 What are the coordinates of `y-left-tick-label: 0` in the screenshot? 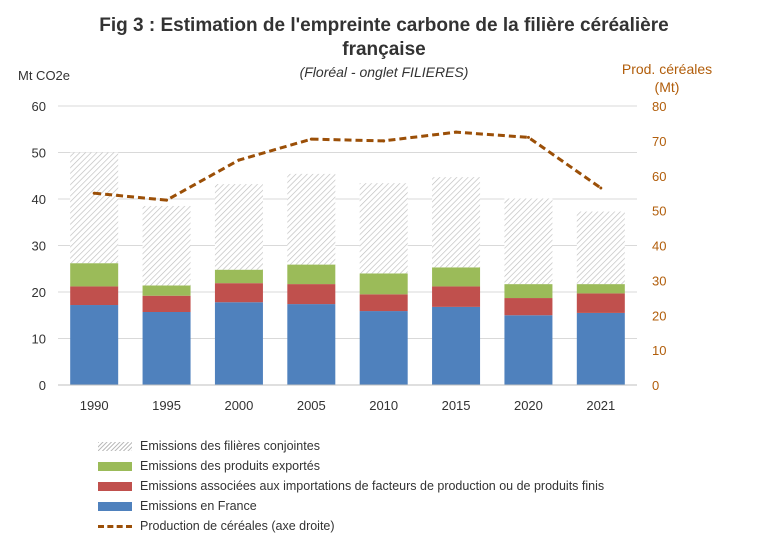 It's located at (42, 385).